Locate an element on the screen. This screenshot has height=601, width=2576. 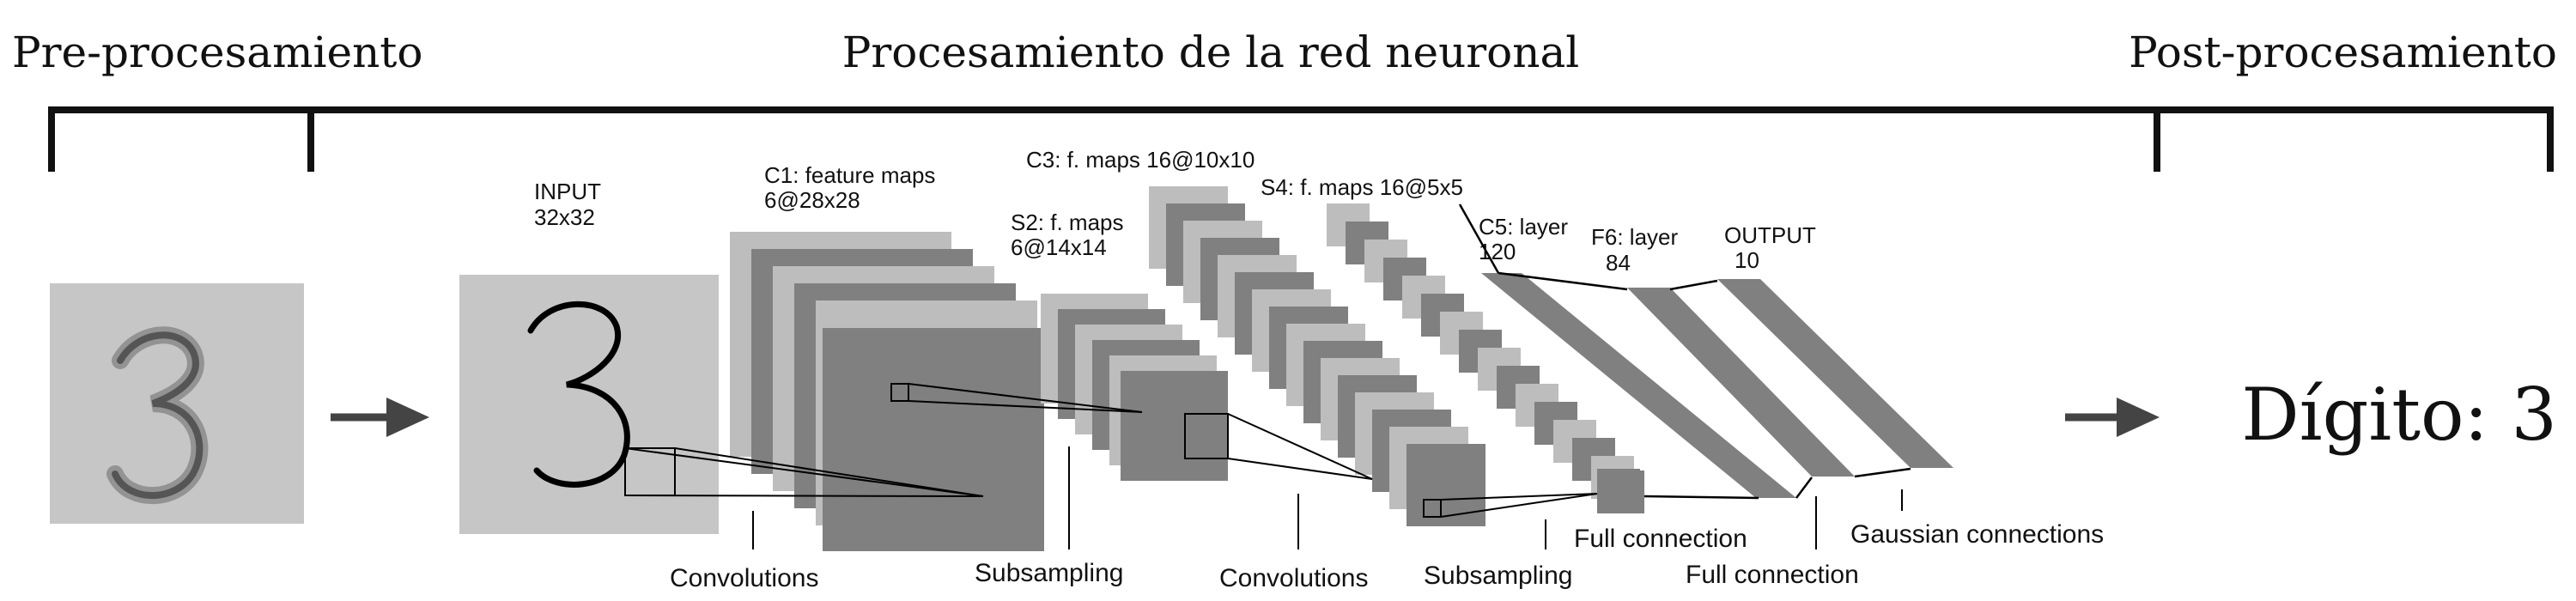
dense-connection-lines is located at coordinates (1685, 351).